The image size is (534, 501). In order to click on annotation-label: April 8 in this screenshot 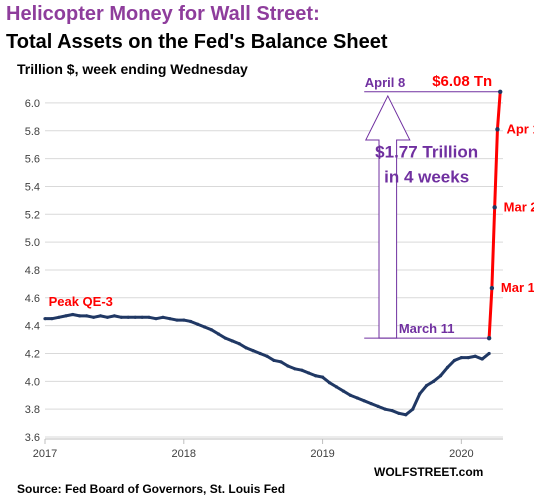, I will do `click(385, 82)`.